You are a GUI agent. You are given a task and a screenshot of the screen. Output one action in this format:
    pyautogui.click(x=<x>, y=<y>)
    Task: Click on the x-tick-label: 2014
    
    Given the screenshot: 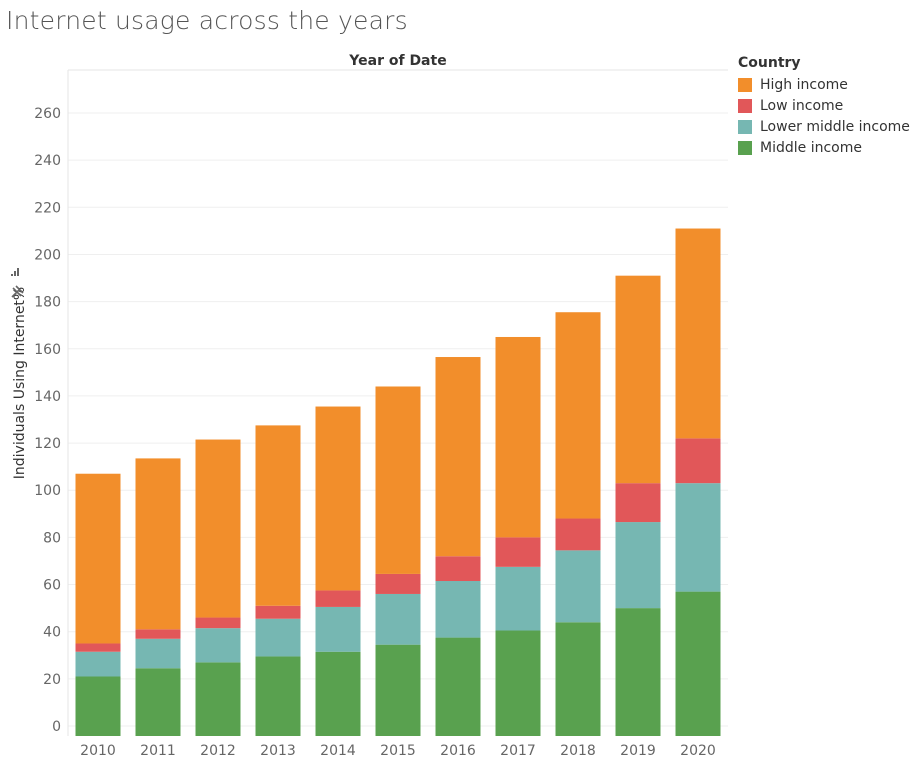 What is the action you would take?
    pyautogui.click(x=338, y=751)
    